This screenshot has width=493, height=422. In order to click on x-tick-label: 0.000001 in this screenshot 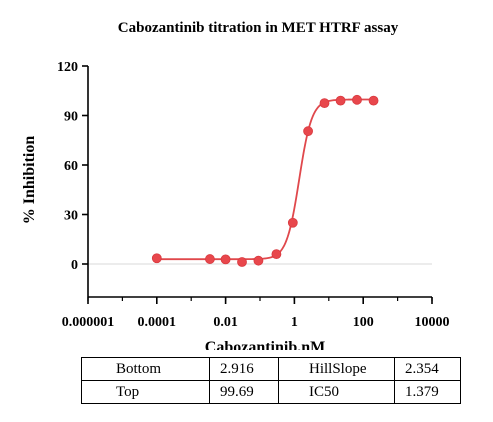, I will do `click(88, 322)`.